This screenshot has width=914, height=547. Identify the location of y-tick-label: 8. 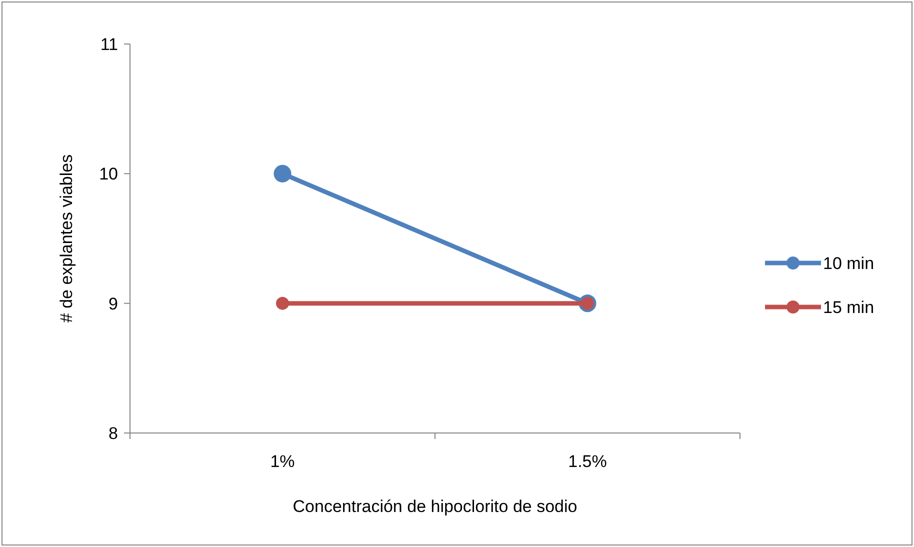
(113, 433).